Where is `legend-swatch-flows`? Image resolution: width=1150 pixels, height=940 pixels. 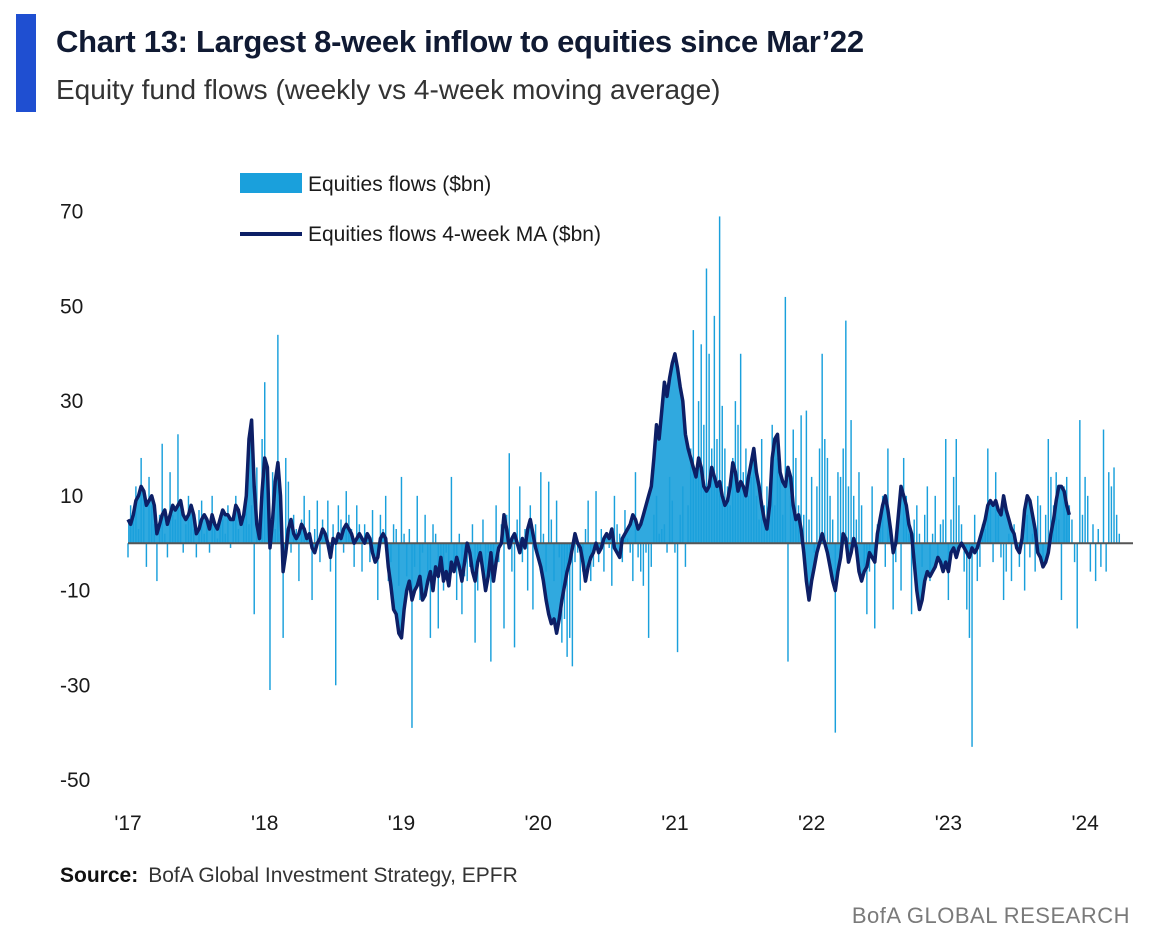
legend-swatch-flows is located at coordinates (271, 183).